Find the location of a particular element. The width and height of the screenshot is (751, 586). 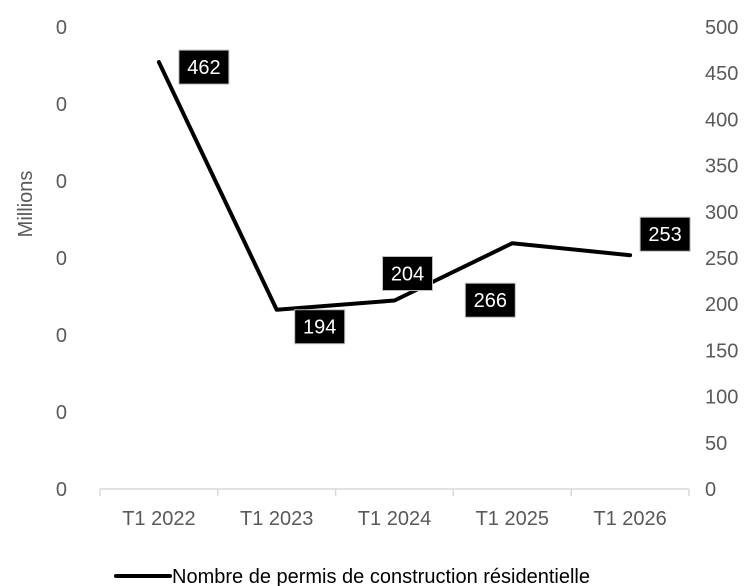

data-label-value: 204 is located at coordinates (407, 275).